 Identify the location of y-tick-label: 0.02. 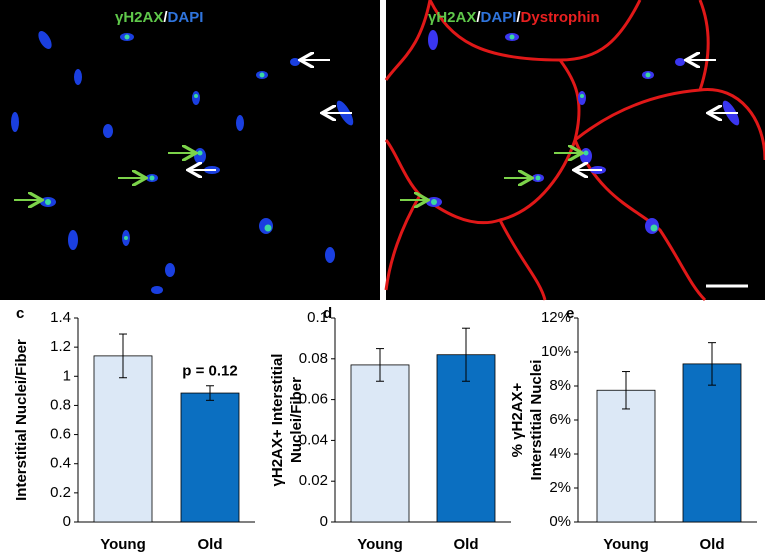
(313, 480).